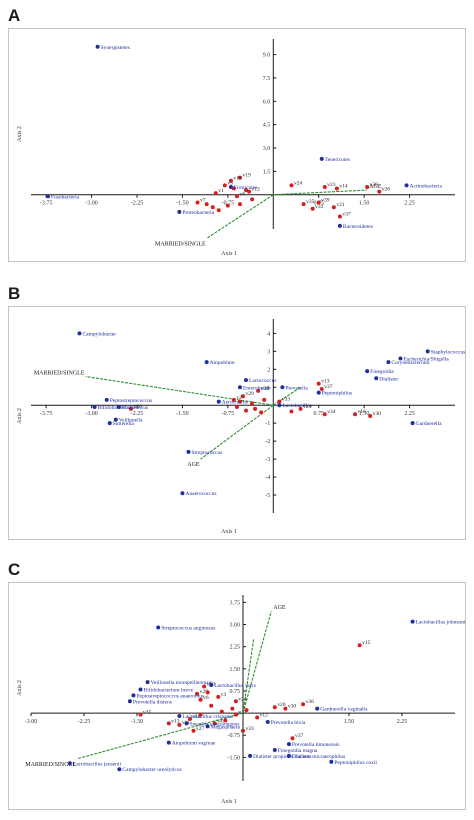 The width and height of the screenshot is (474, 820). Describe the element at coordinates (250, 394) in the screenshot. I see `sample-label: v29` at that location.